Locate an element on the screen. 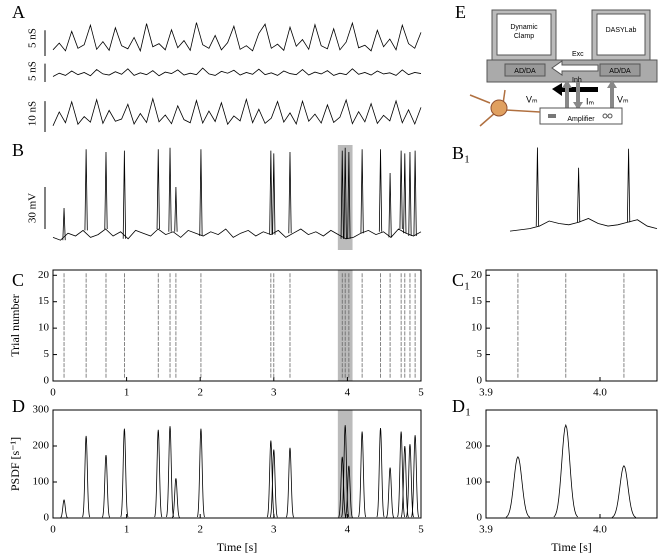 This screenshot has height=557, width=661. panel-label: E is located at coordinates (460, 12).